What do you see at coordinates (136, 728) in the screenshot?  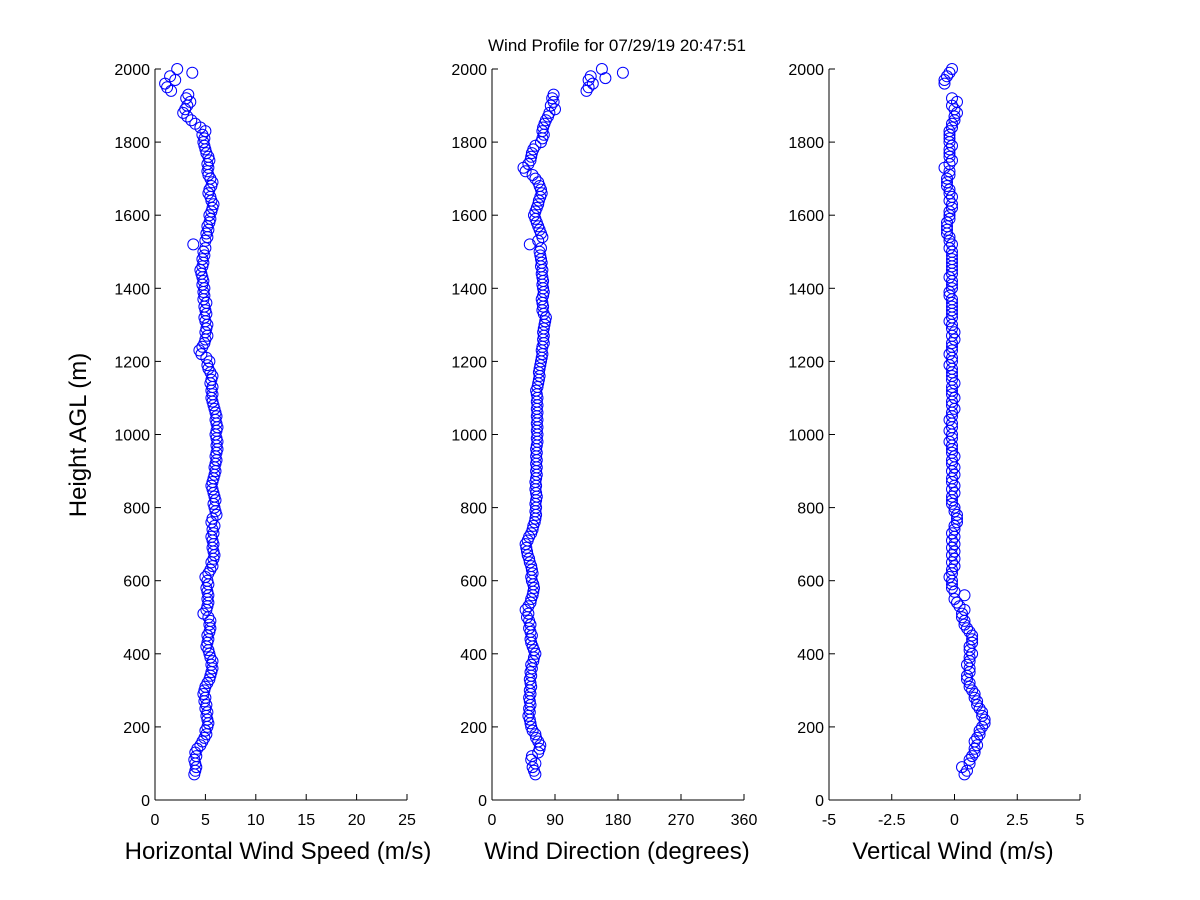 I see `speed-y-tick-label: 200` at bounding box center [136, 728].